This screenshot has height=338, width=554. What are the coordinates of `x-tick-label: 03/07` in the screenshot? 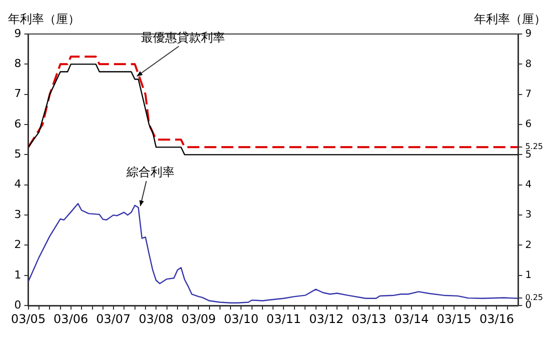 It's located at (113, 319).